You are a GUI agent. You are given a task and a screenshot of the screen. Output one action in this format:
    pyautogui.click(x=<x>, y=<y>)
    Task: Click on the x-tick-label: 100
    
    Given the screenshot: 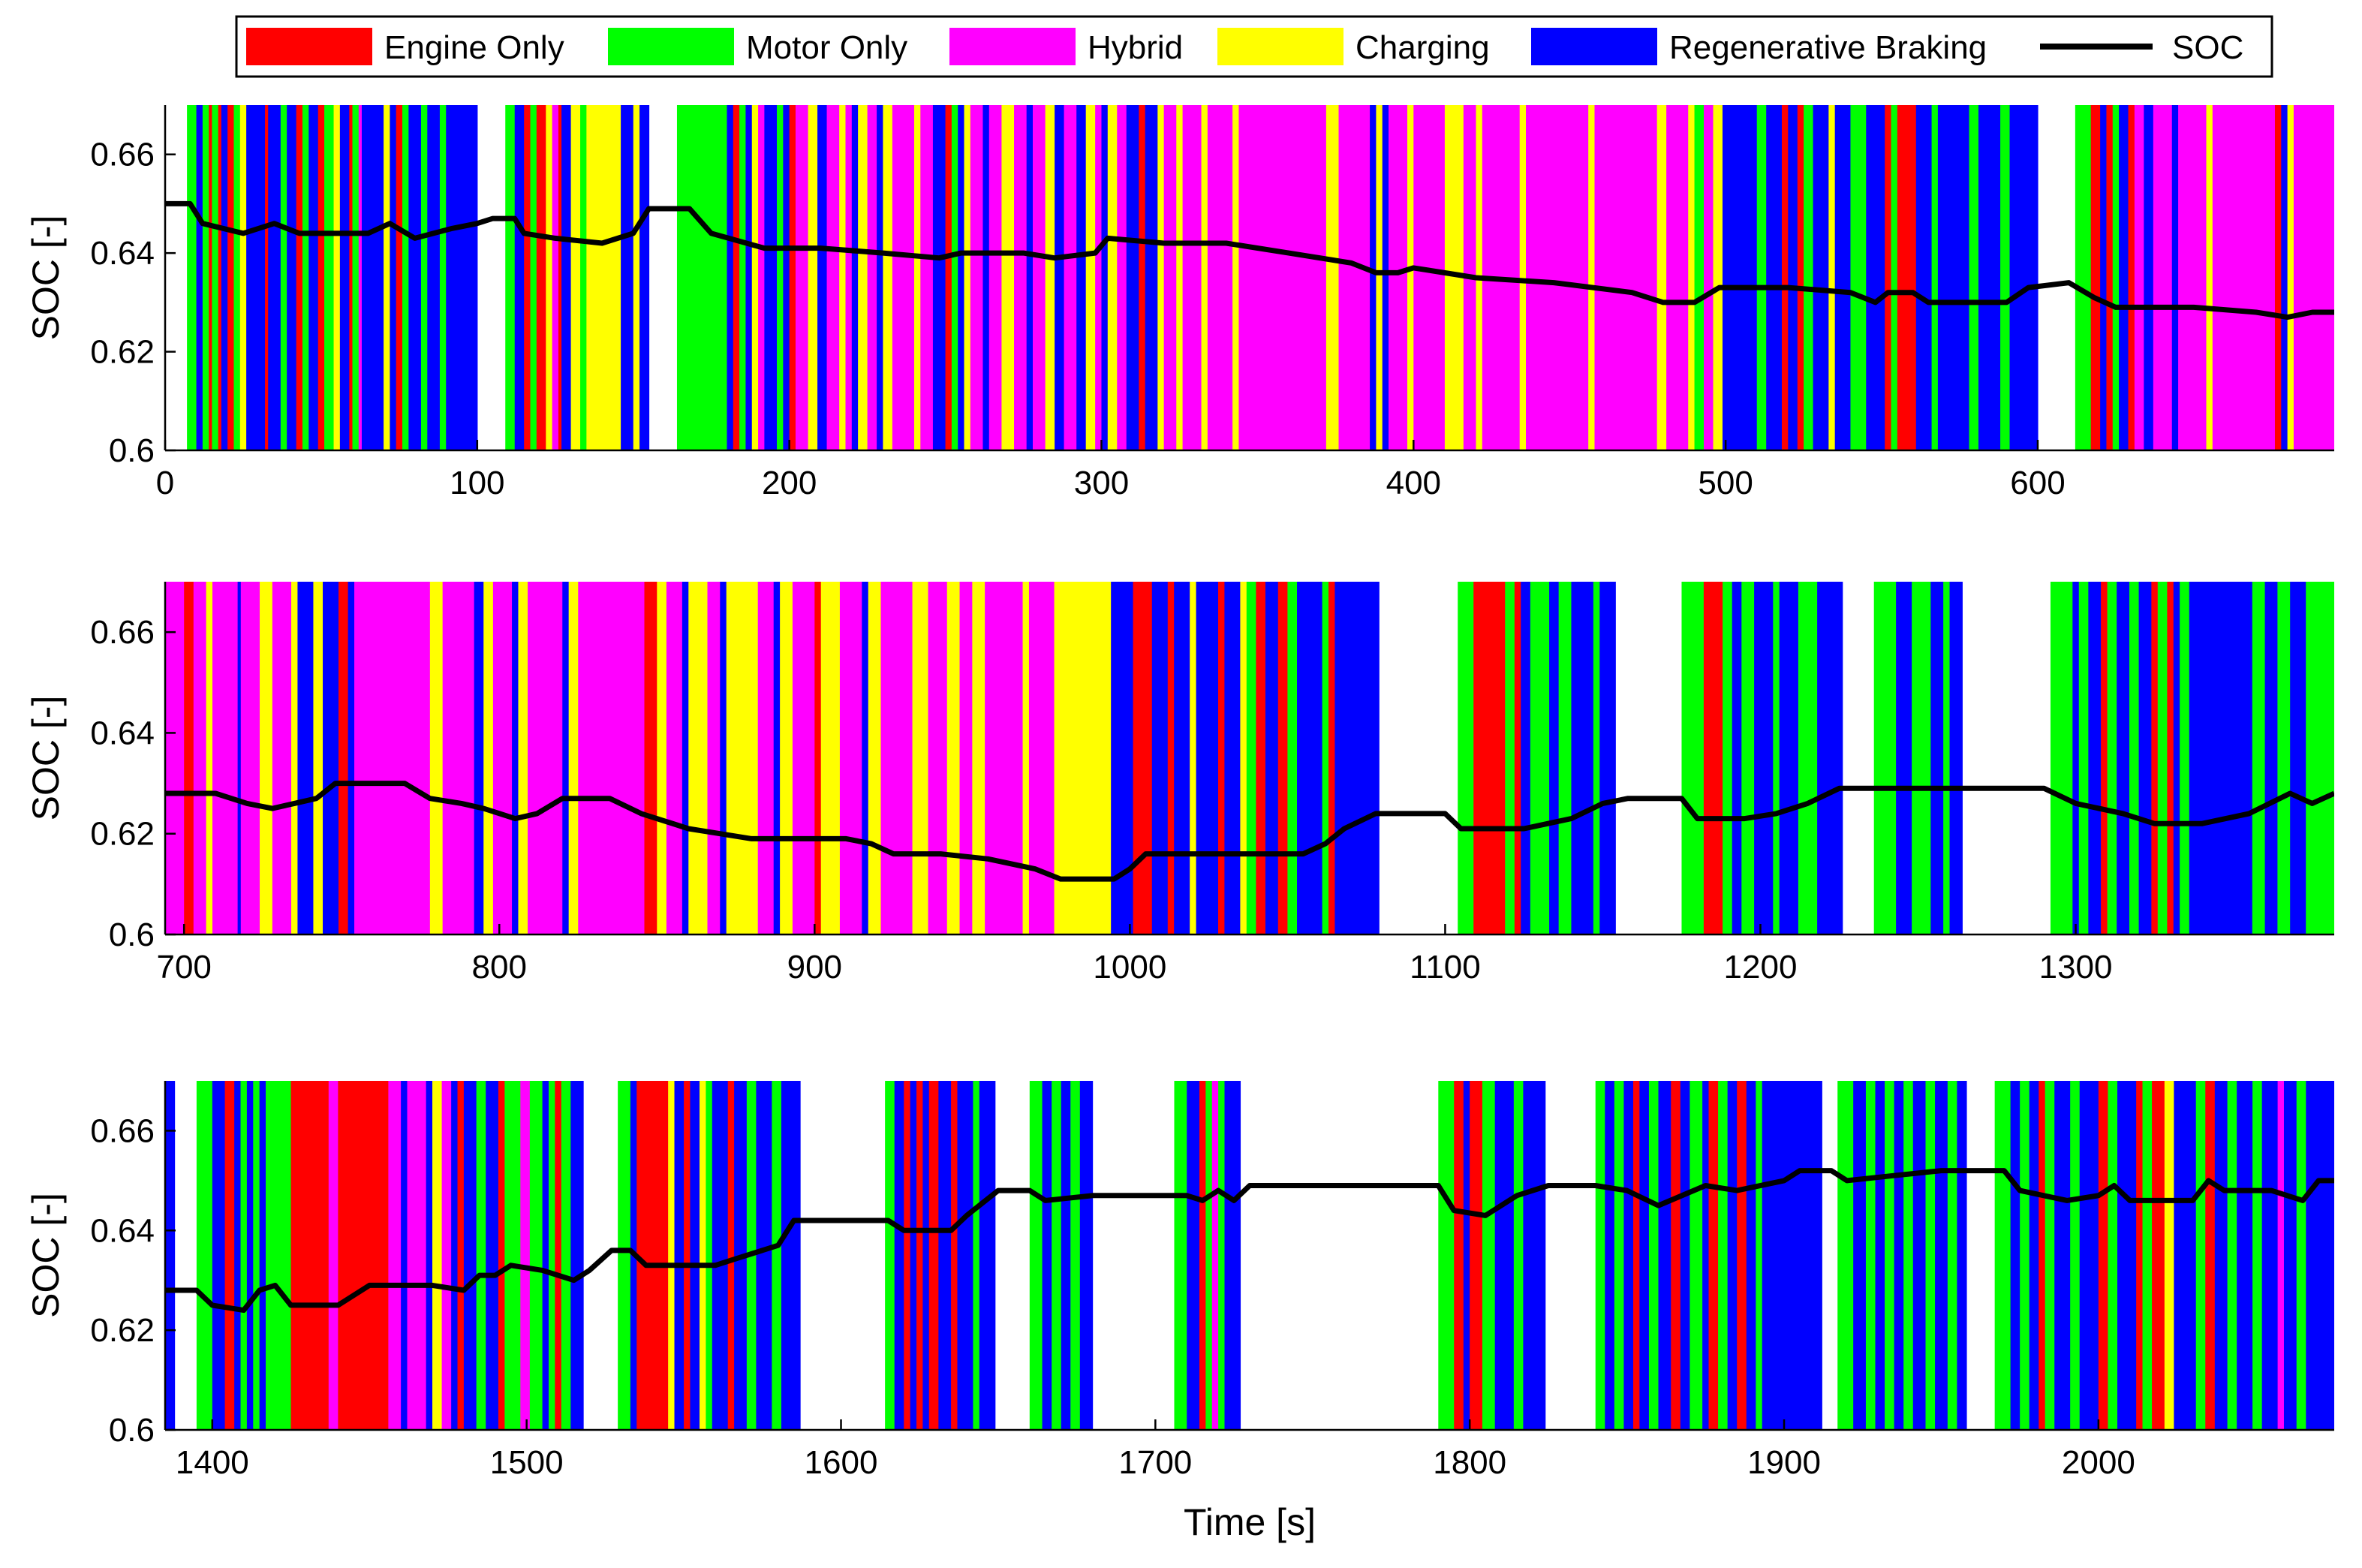 What is the action you would take?
    pyautogui.click(x=477, y=483)
    